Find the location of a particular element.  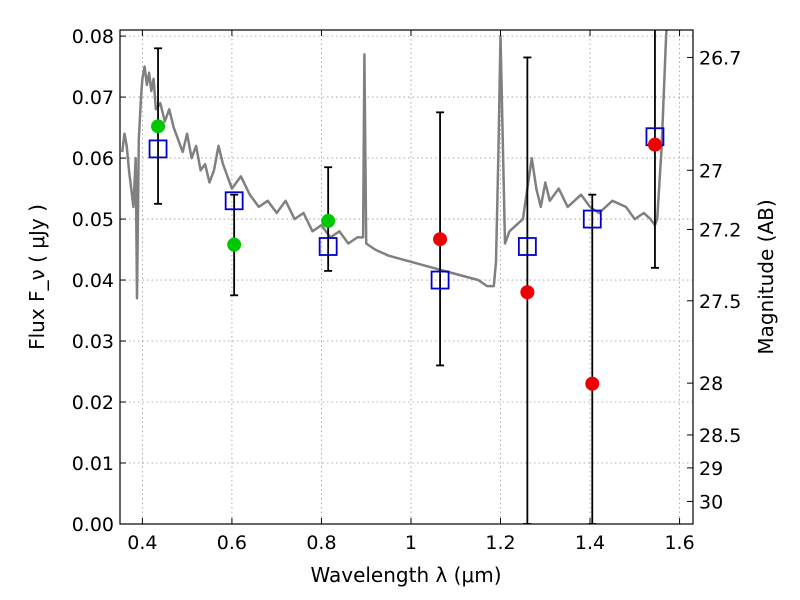

x-tick-label: 0.6 is located at coordinates (232, 543).